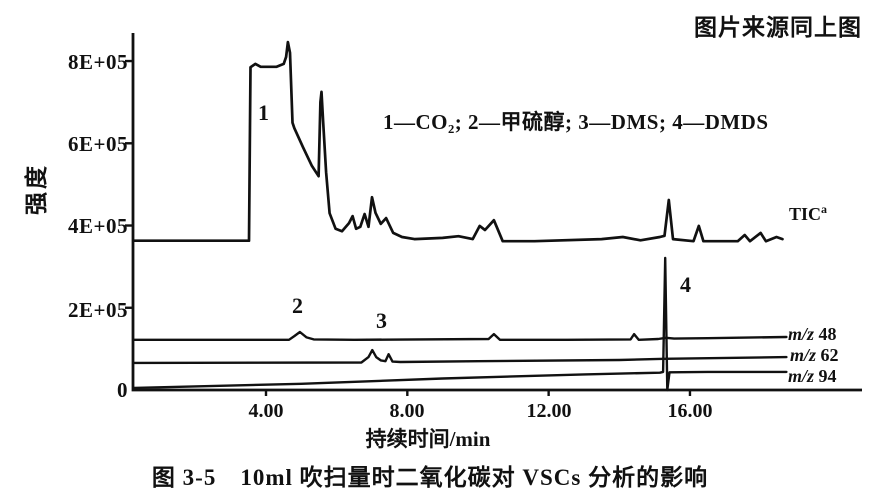  Describe the element at coordinates (297, 305) in the screenshot. I see `peak-annotation-2: 2` at that location.